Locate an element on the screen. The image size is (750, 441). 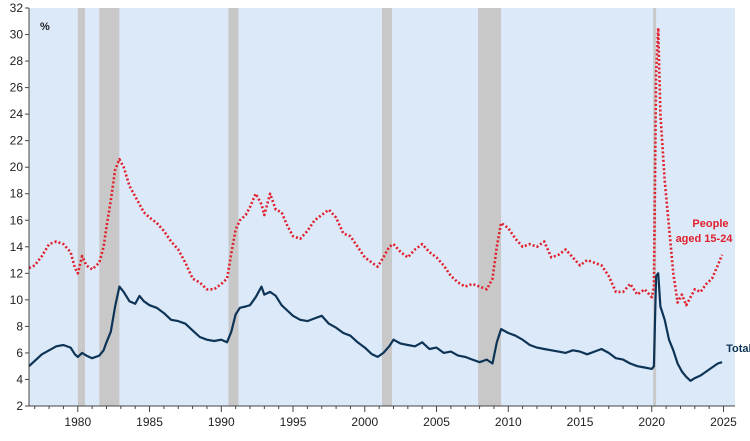
y-tick-label: 12 is located at coordinates (17, 273).